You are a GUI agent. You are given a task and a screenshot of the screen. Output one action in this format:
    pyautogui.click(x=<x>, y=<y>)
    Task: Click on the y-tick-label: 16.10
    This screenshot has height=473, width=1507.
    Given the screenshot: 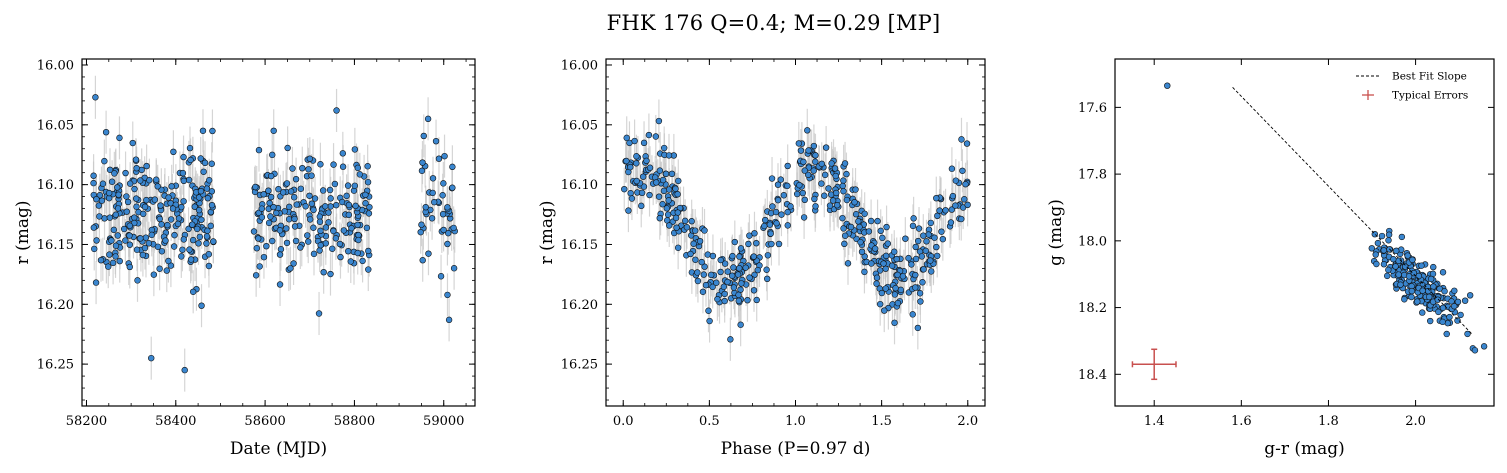 What is the action you would take?
    pyautogui.click(x=579, y=185)
    